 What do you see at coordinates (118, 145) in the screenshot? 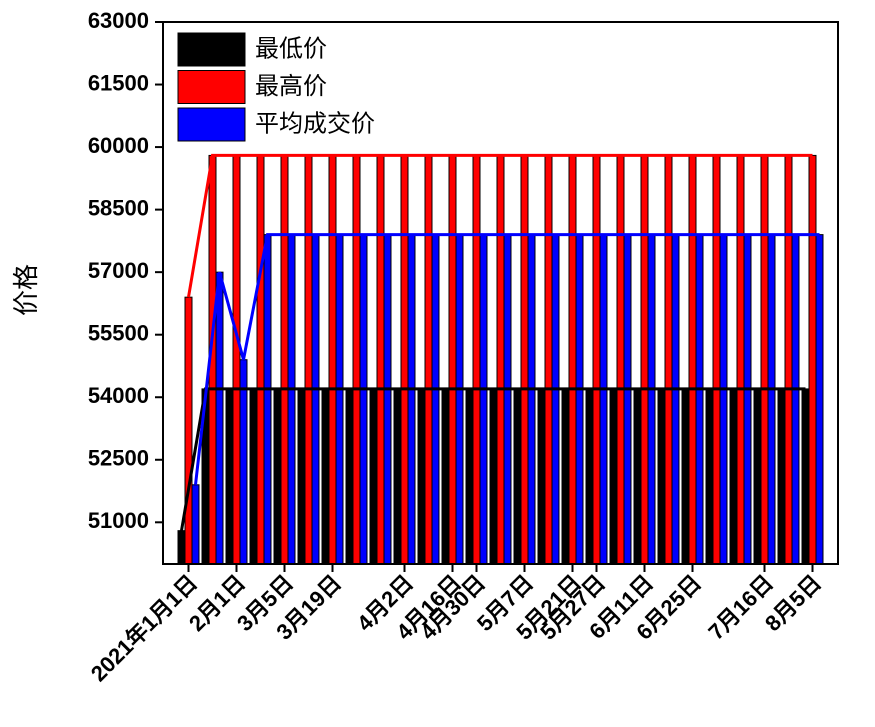
I see `y-tick-label: 60000` at bounding box center [118, 145].